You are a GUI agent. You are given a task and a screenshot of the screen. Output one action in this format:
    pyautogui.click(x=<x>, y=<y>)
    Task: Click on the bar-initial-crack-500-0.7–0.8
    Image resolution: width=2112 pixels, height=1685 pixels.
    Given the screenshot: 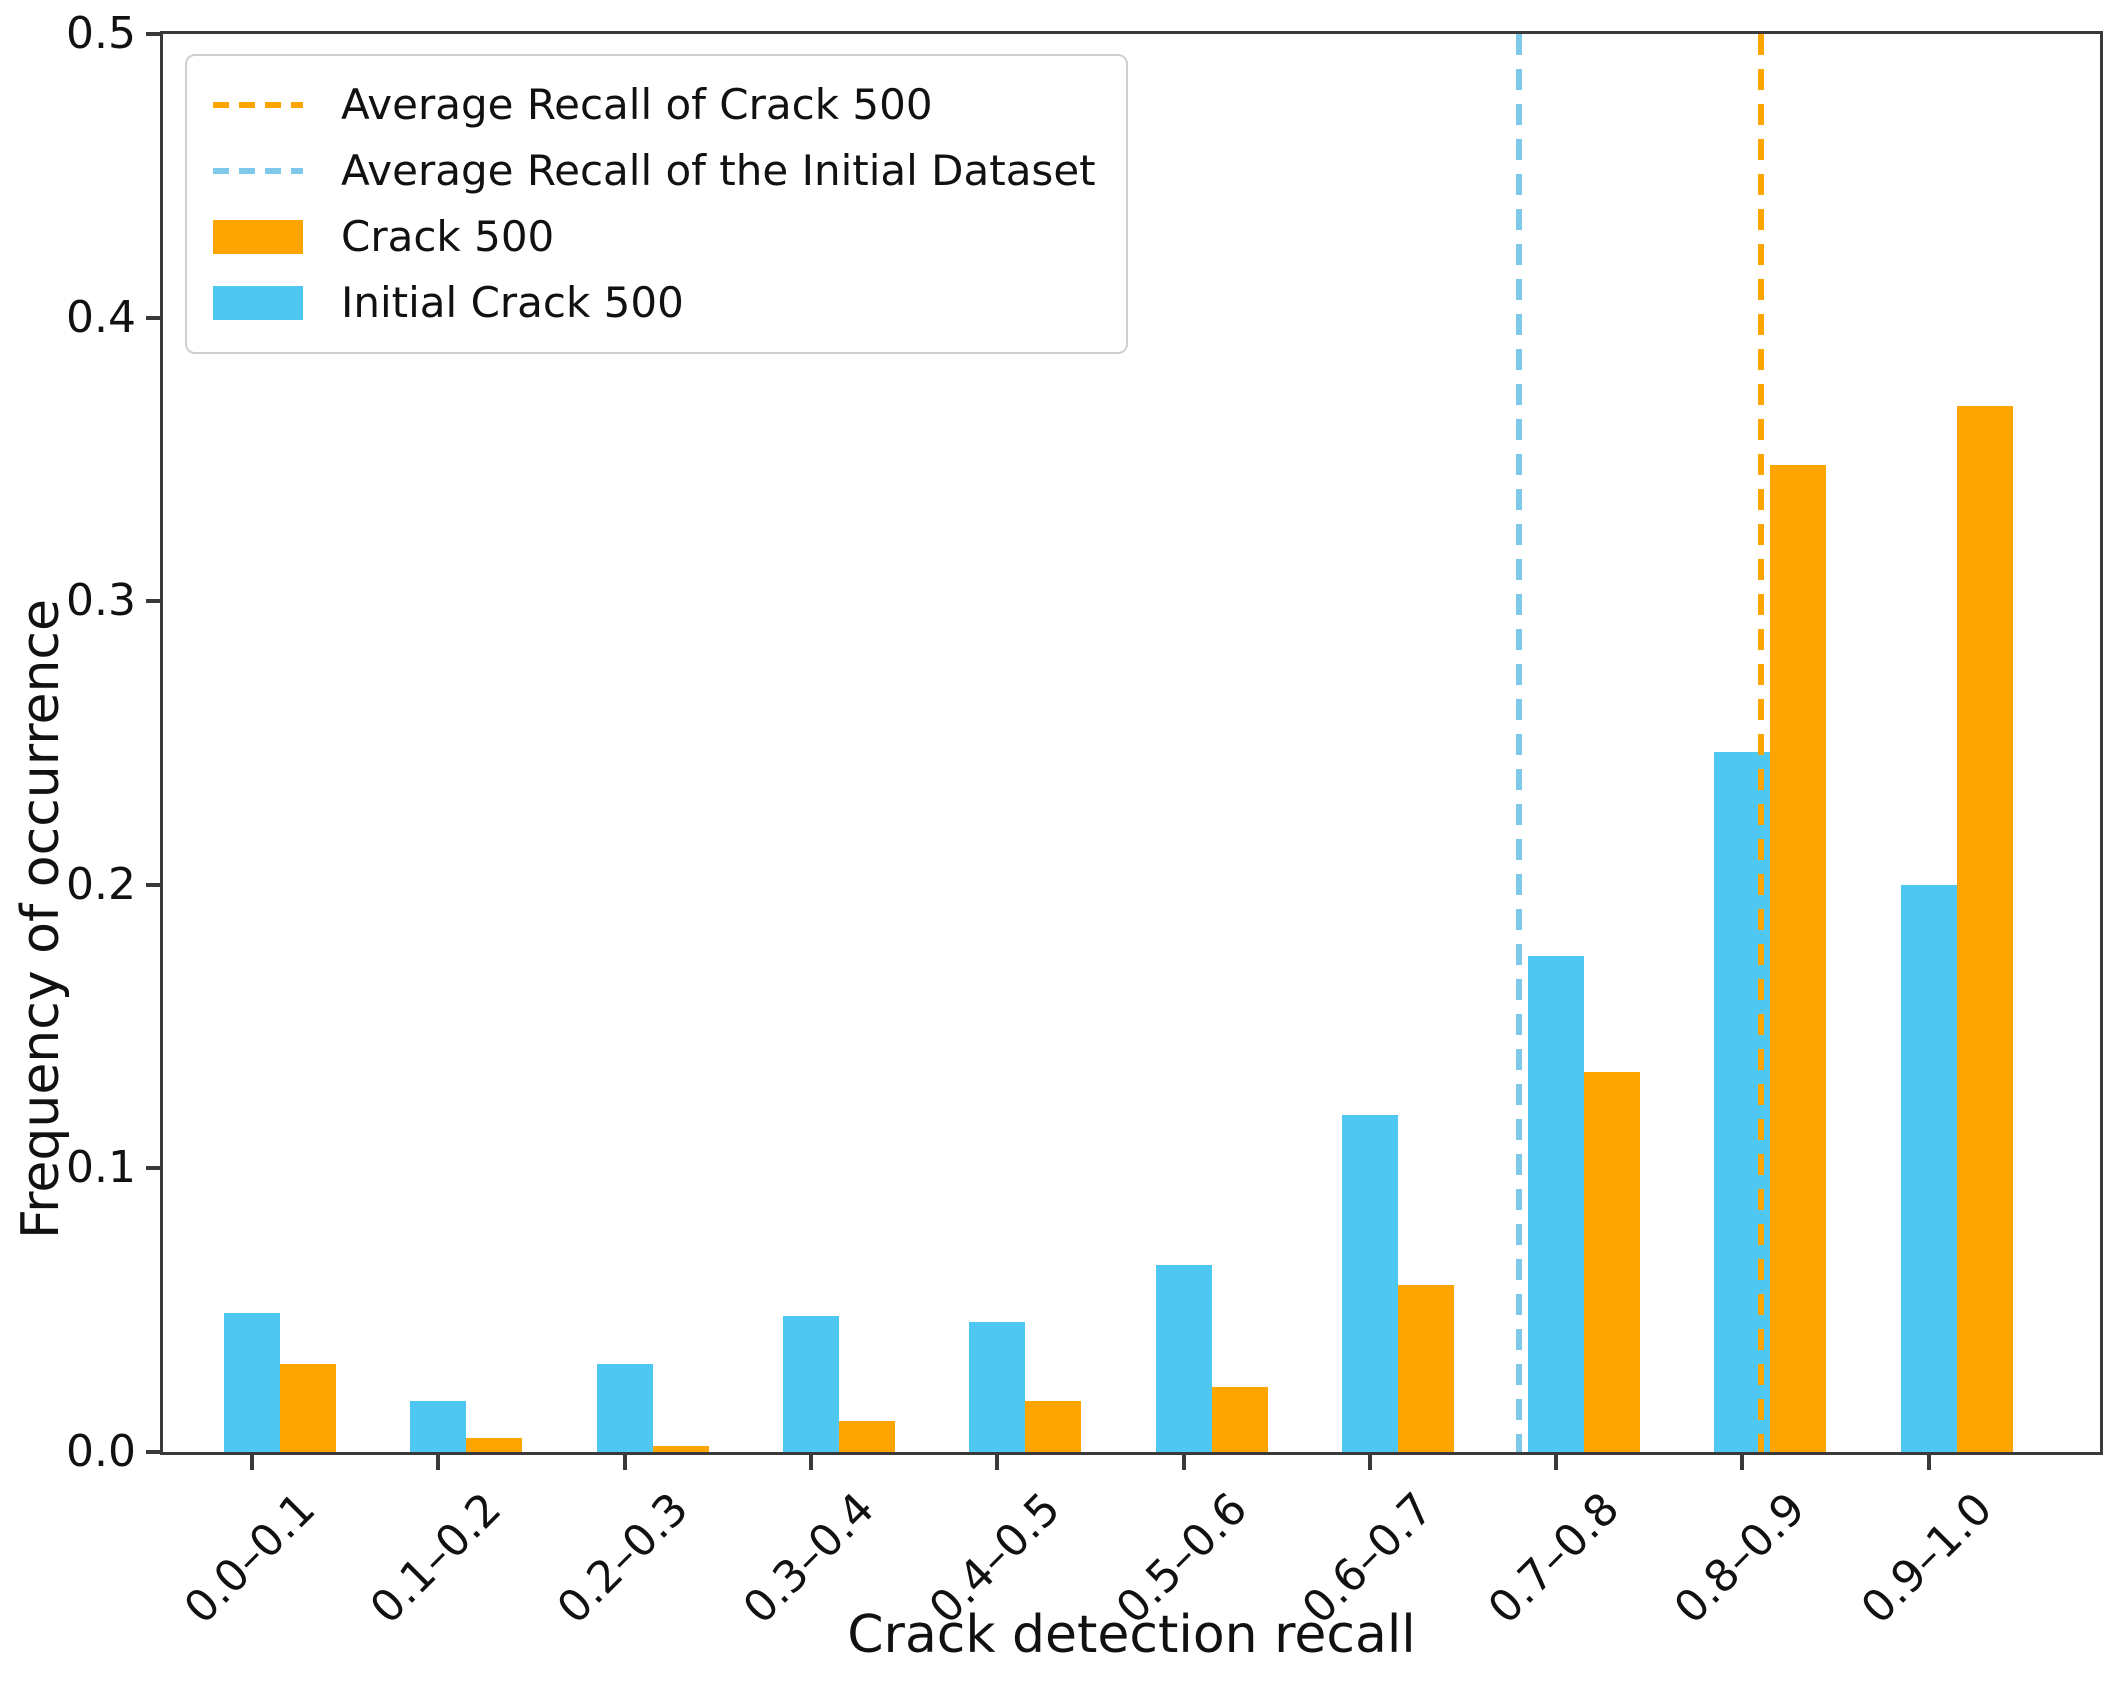 What is the action you would take?
    pyautogui.click(x=1556, y=1203)
    